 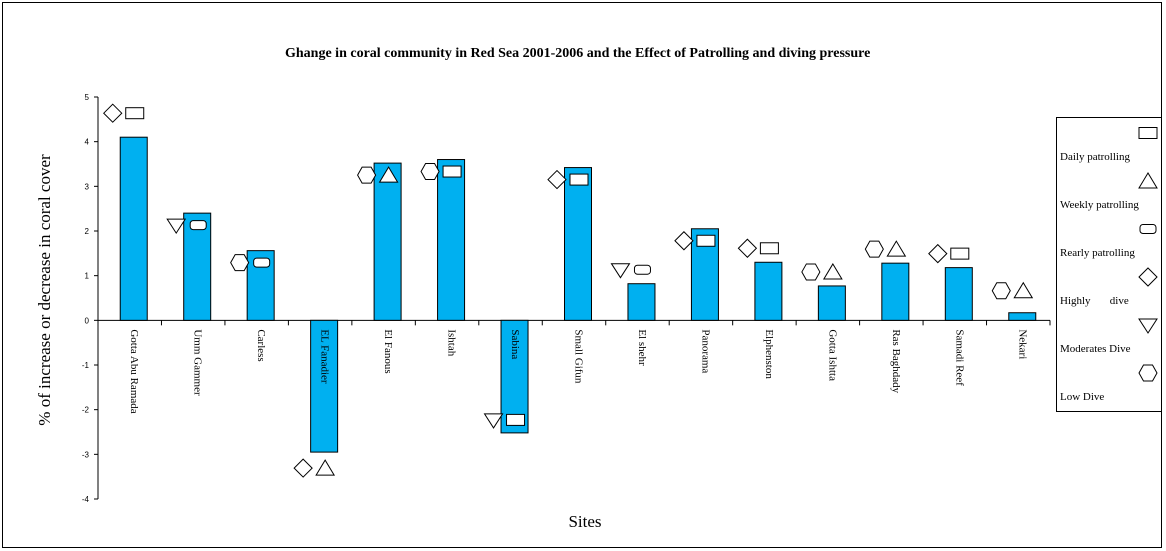 I want to click on x-axis-title: Sites, so click(x=585, y=521).